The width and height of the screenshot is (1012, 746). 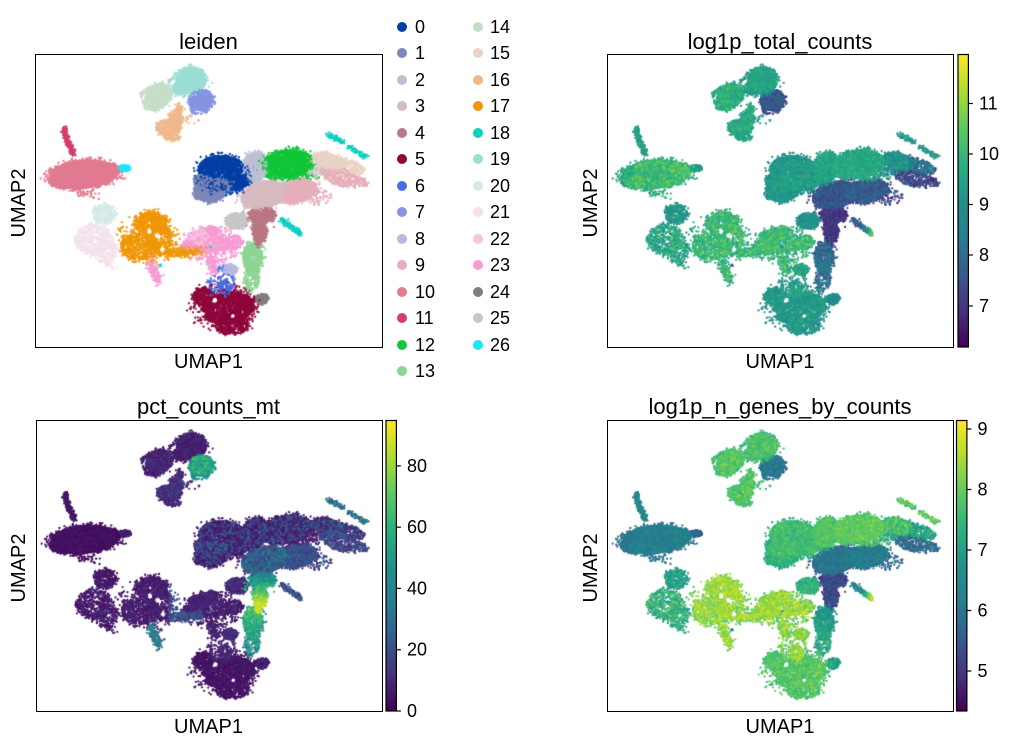 I want to click on svg-text: 60, so click(x=417, y=527).